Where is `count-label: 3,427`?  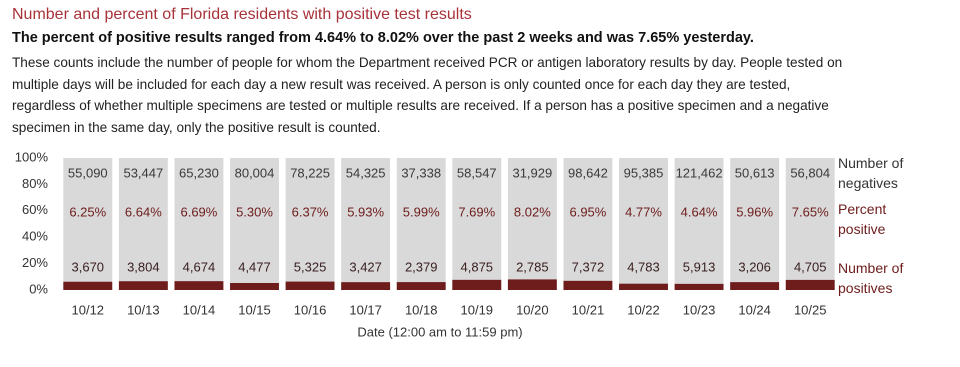
count-label: 3,427 is located at coordinates (365, 266).